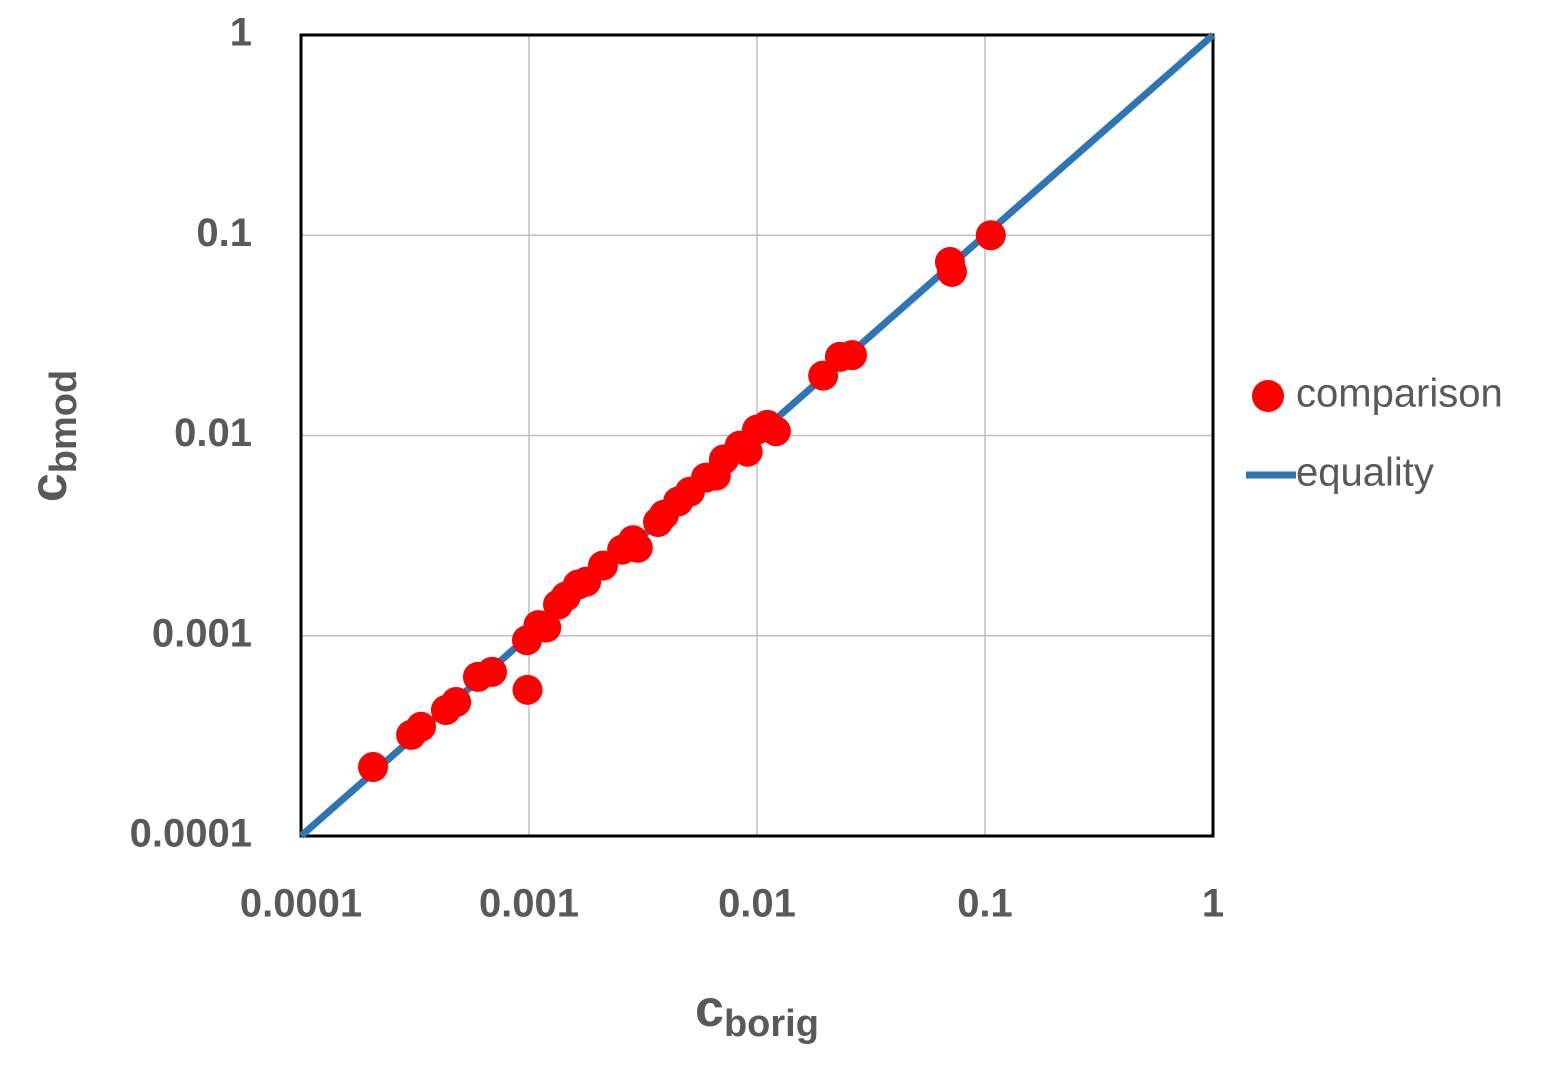 This screenshot has width=1562, height=1065. Describe the element at coordinates (771, 1024) in the screenshot. I see `x-axis-title-sub: borig` at that location.